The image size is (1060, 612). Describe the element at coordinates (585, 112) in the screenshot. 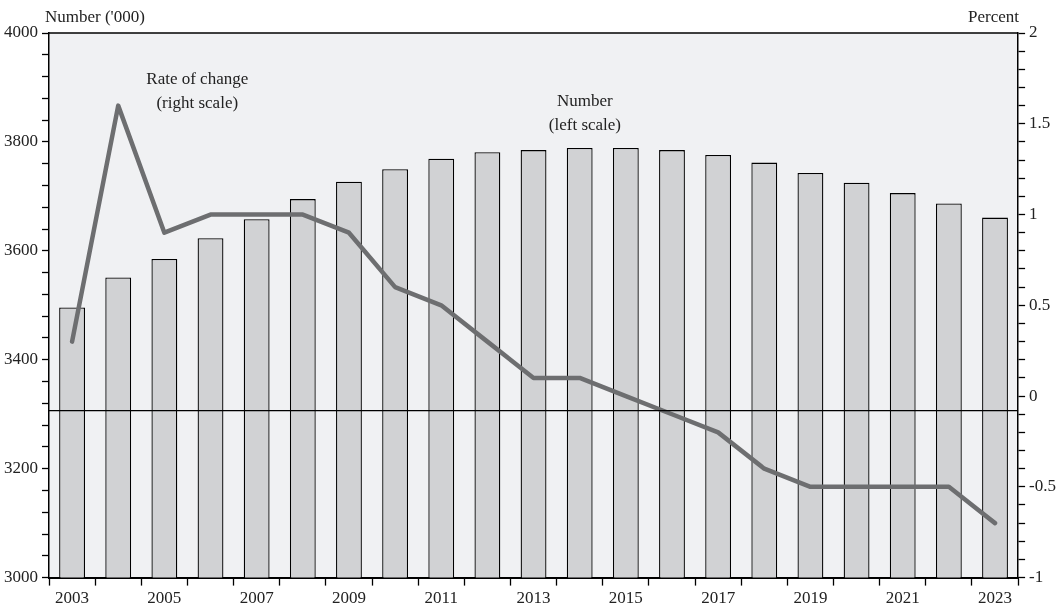

I see `annotation: Number (left scale)` at that location.